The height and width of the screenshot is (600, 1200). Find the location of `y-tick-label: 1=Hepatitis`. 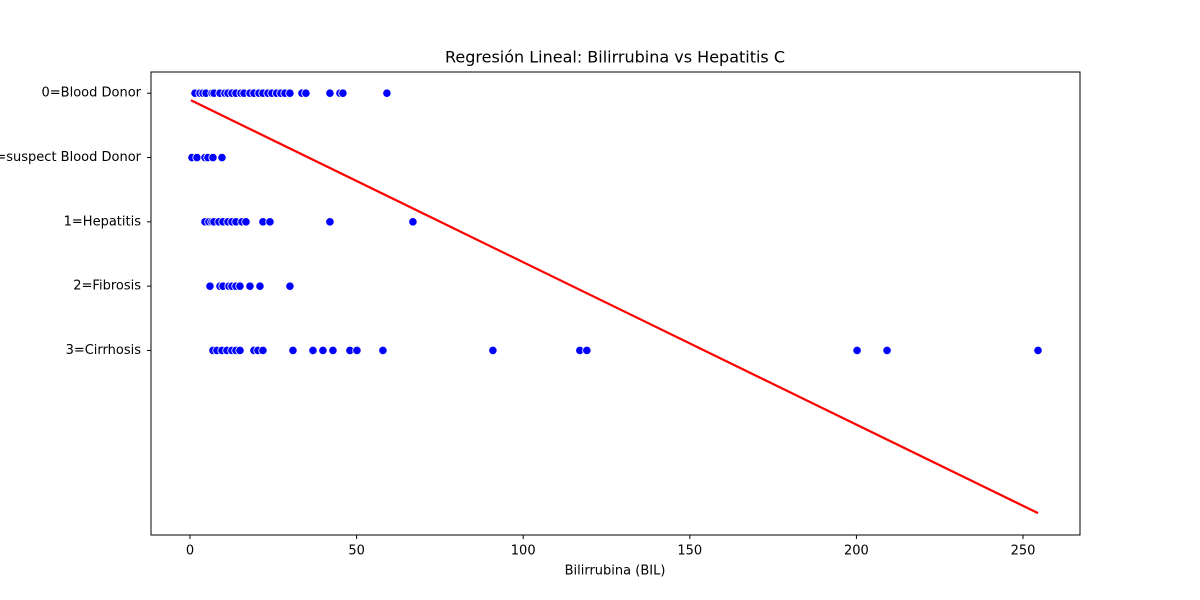

y-tick-label: 1=Hepatitis is located at coordinates (103, 221).